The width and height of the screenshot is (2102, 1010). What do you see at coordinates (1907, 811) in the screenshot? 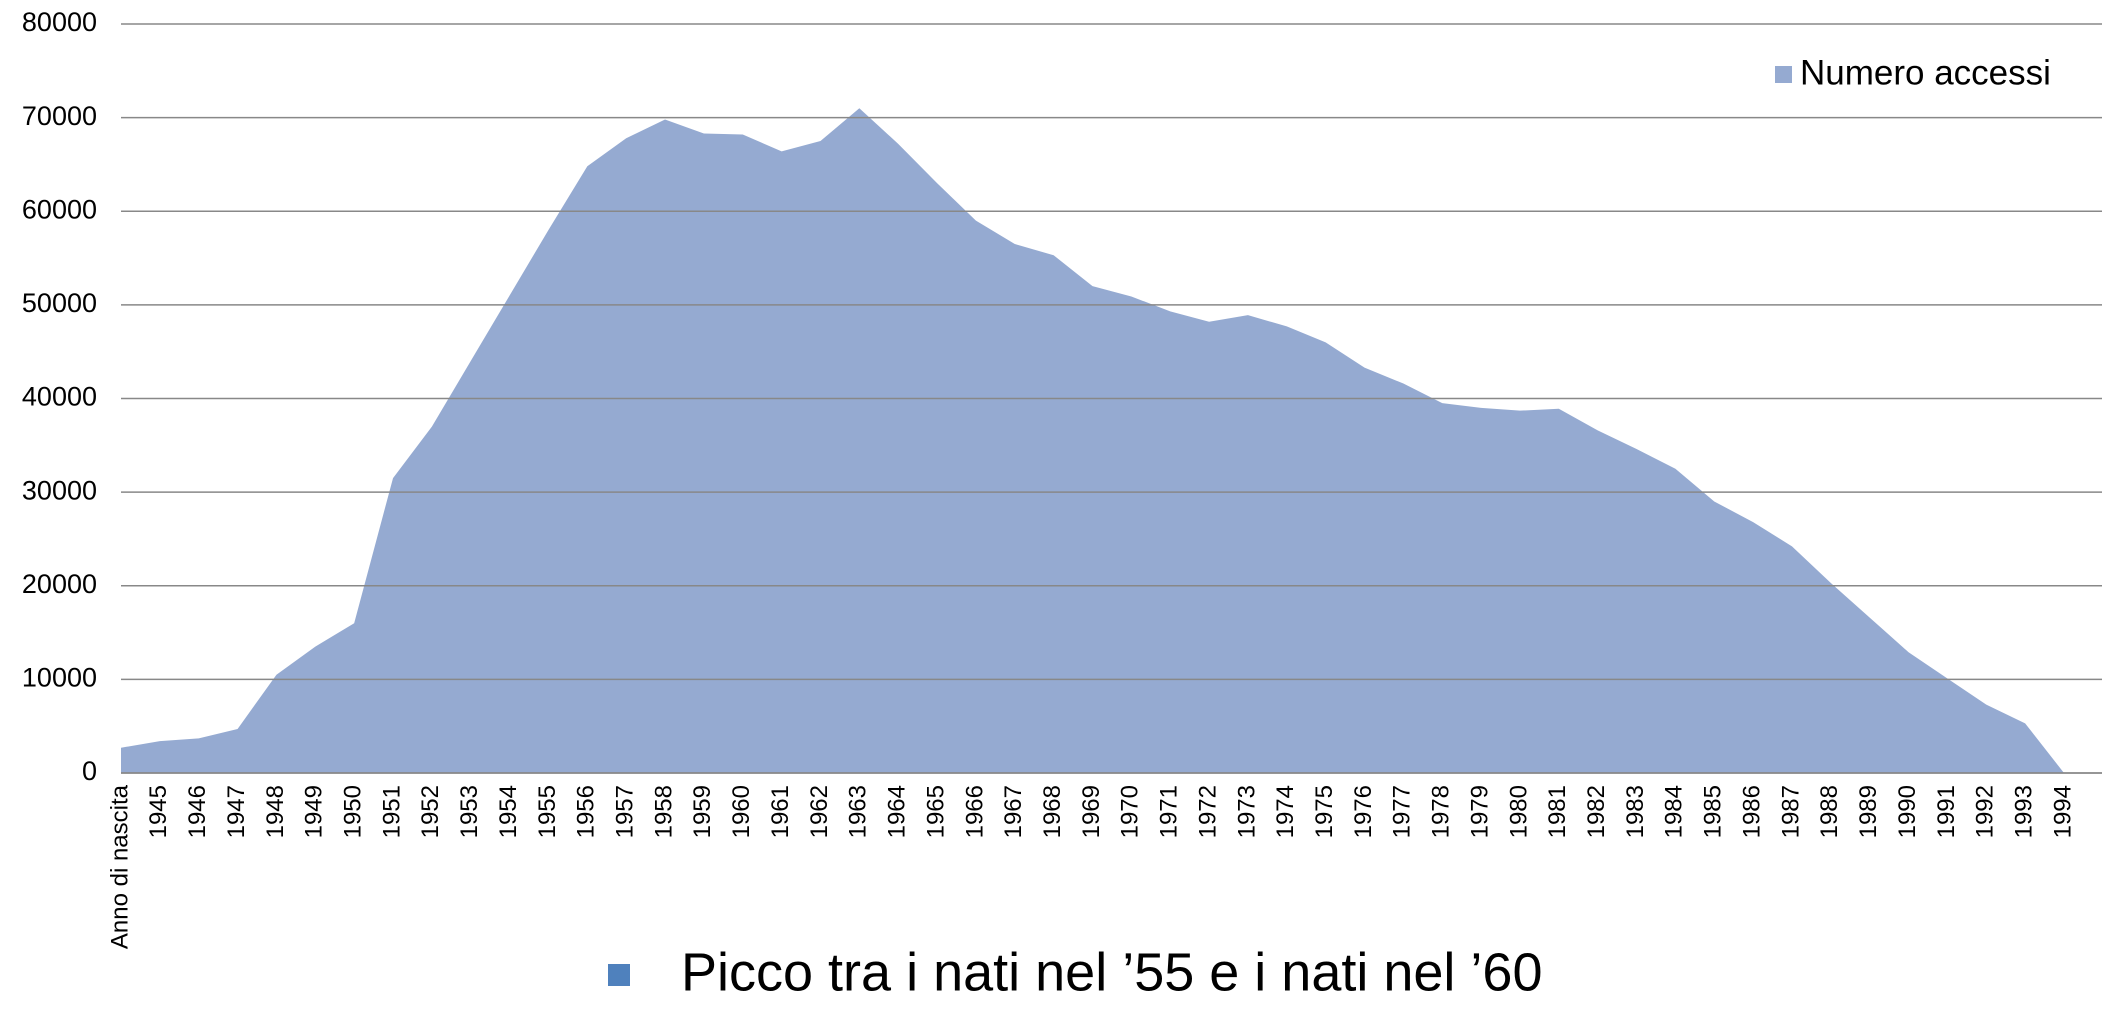
I see `x-tick-label: 1990` at bounding box center [1907, 811].